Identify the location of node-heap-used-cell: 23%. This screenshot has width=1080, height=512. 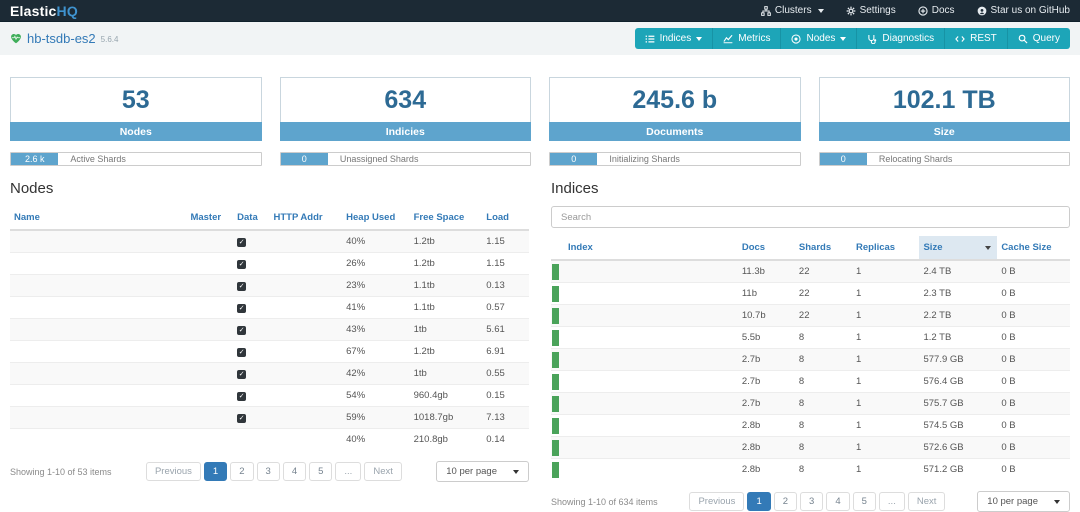
(376, 285).